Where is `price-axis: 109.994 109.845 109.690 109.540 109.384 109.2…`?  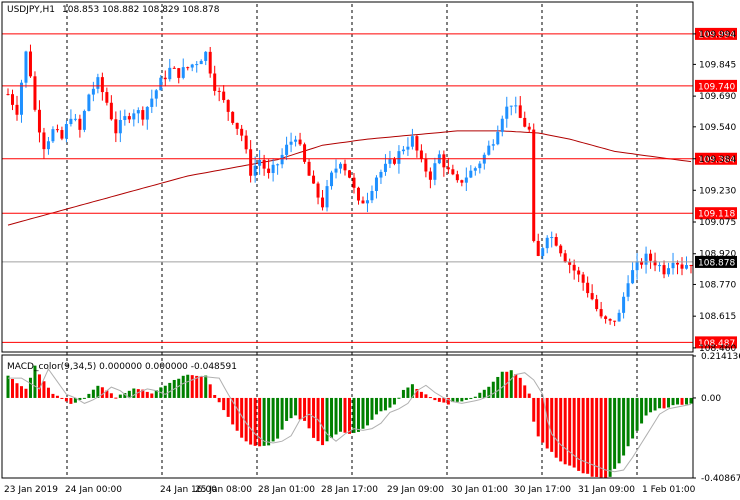 price-axis: 109.994 109.845 109.690 109.540 109.384 109.2… is located at coordinates (716, 257).